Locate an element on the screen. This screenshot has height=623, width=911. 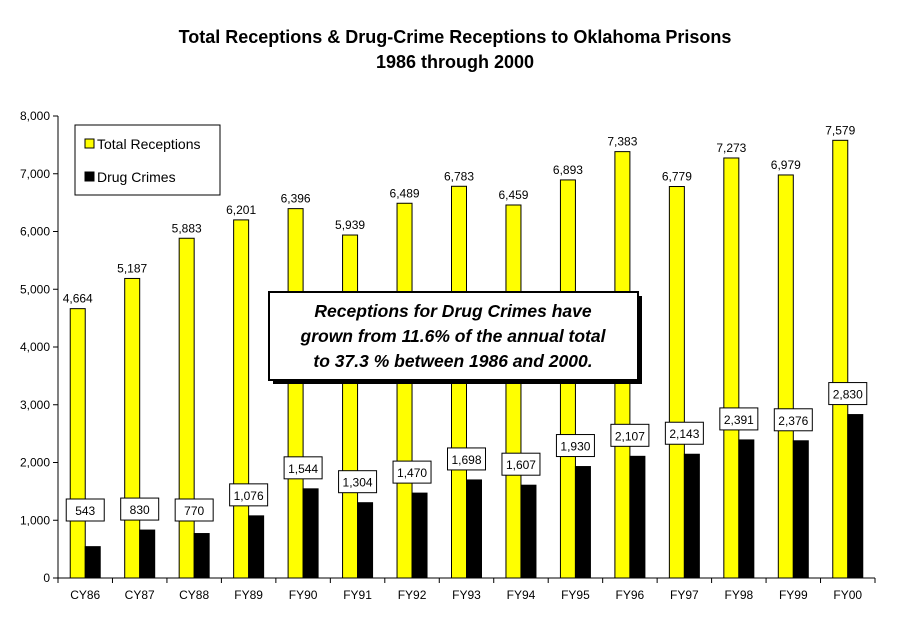
x-tick-label: CY86 is located at coordinates (85, 595).